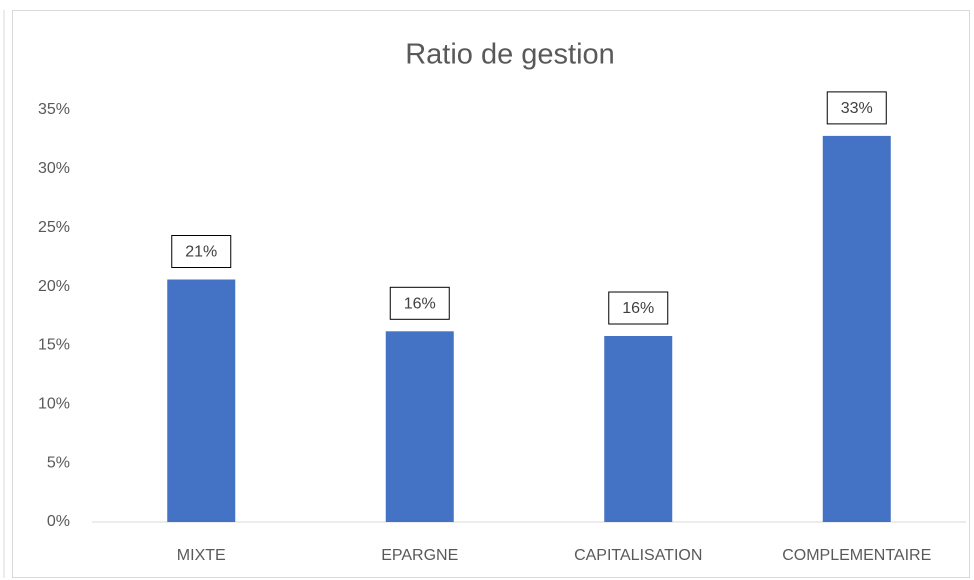  What do you see at coordinates (638, 555) in the screenshot?
I see `x-tick-label: CAPITALISATION` at bounding box center [638, 555].